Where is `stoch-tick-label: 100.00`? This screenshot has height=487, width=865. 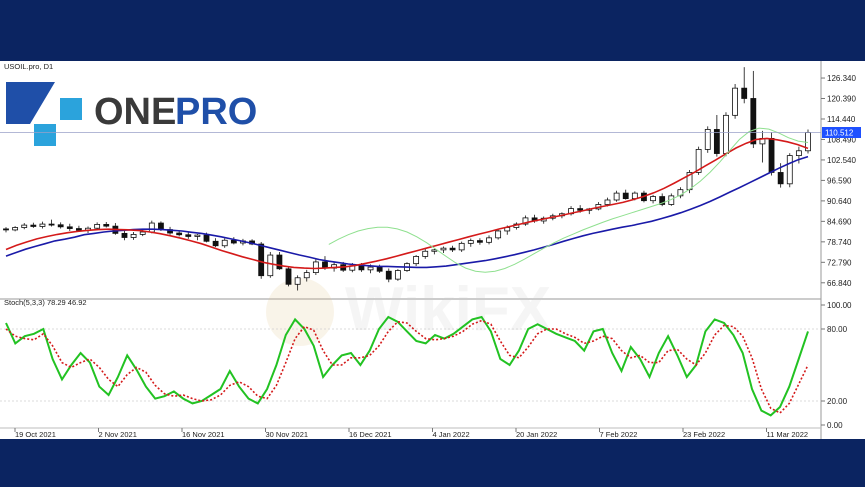
stoch-tick-label: 100.00 is located at coordinates (839, 305).